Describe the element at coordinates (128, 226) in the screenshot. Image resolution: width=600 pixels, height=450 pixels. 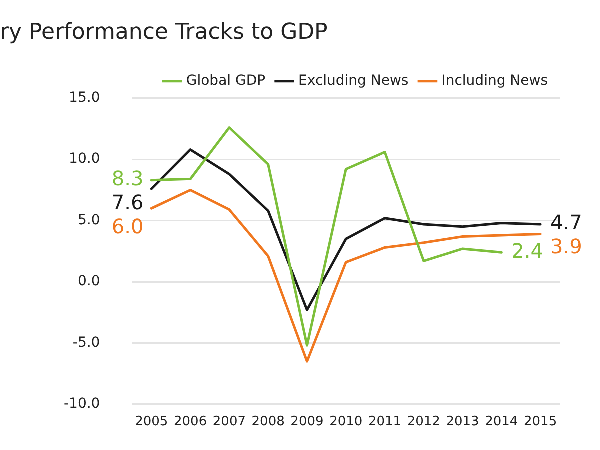
I see `data-label: 6.0` at that location.